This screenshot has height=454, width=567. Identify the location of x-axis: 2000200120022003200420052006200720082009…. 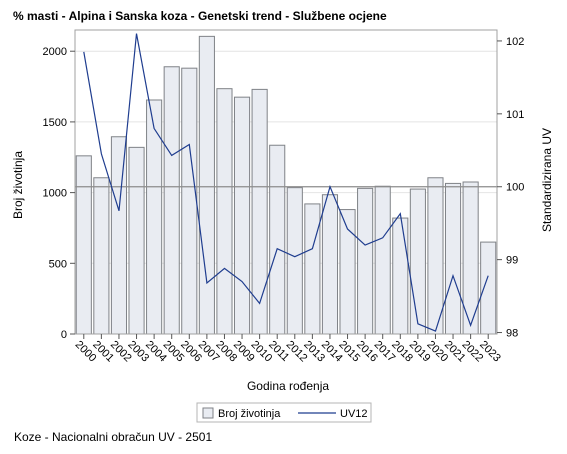
(288, 349).